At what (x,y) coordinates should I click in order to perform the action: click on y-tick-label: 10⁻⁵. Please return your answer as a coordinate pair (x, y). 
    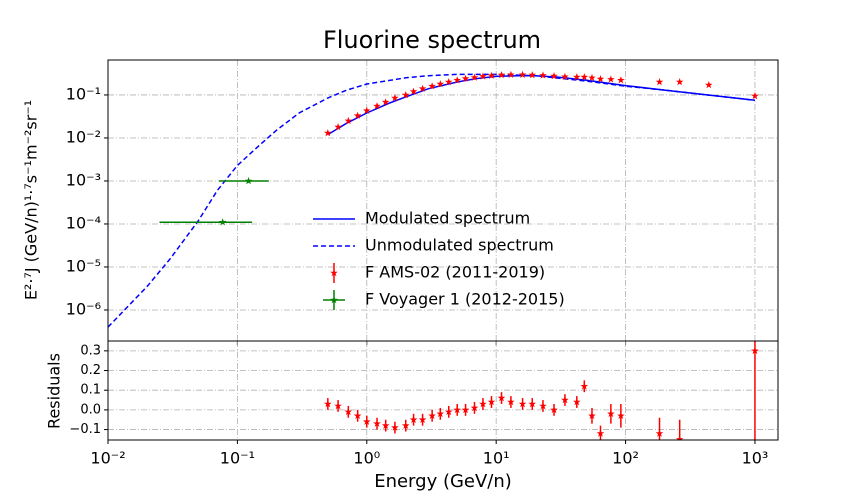
    Looking at the image, I should click on (83, 265).